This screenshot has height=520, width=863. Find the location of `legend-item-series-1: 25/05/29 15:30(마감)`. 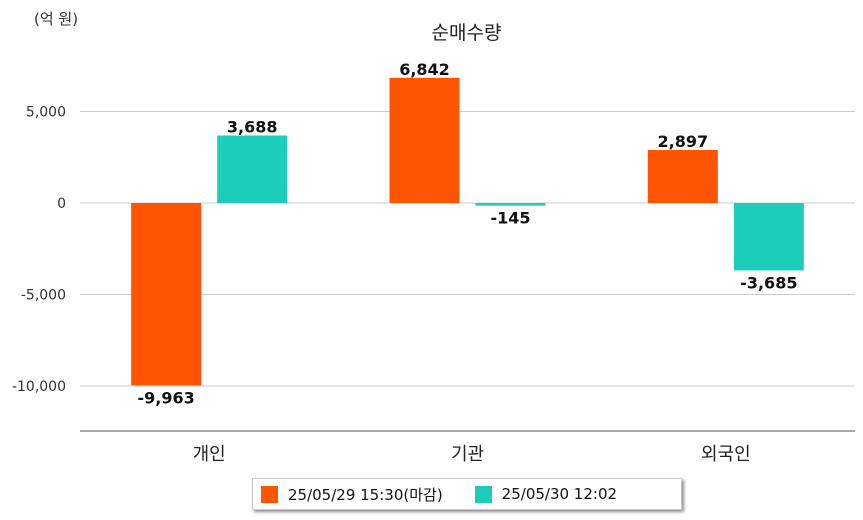

legend-item-series-1: 25/05/29 15:30(마감) is located at coordinates (352, 494).